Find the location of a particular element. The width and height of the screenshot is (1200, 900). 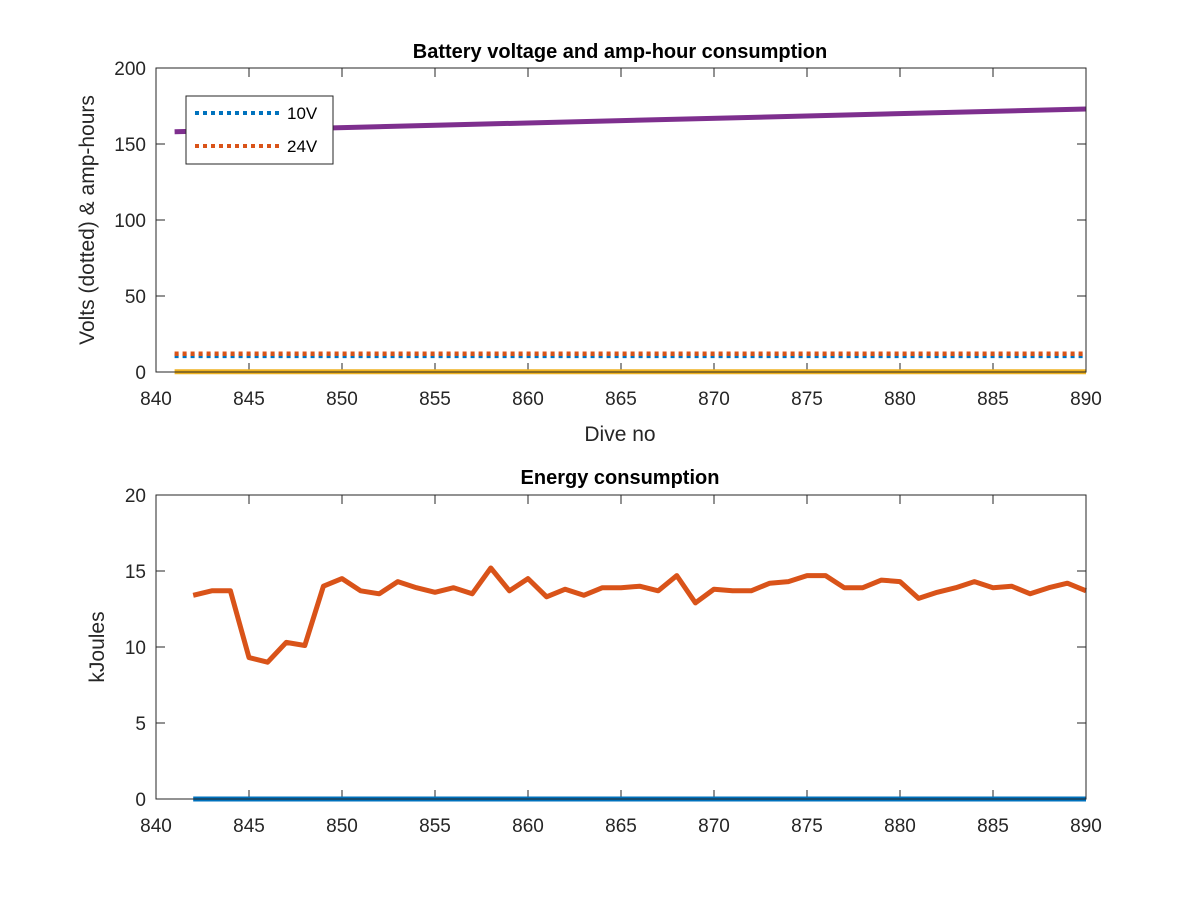

energy-ytick-label: 20 is located at coordinates (135, 496).